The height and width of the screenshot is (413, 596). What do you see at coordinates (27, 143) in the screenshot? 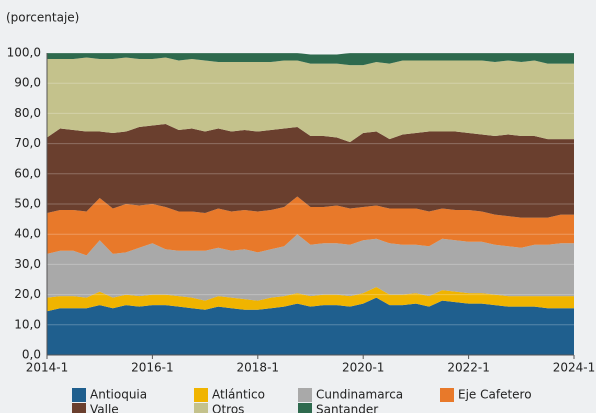
I see `y-tick-label: 70,0` at bounding box center [27, 143].